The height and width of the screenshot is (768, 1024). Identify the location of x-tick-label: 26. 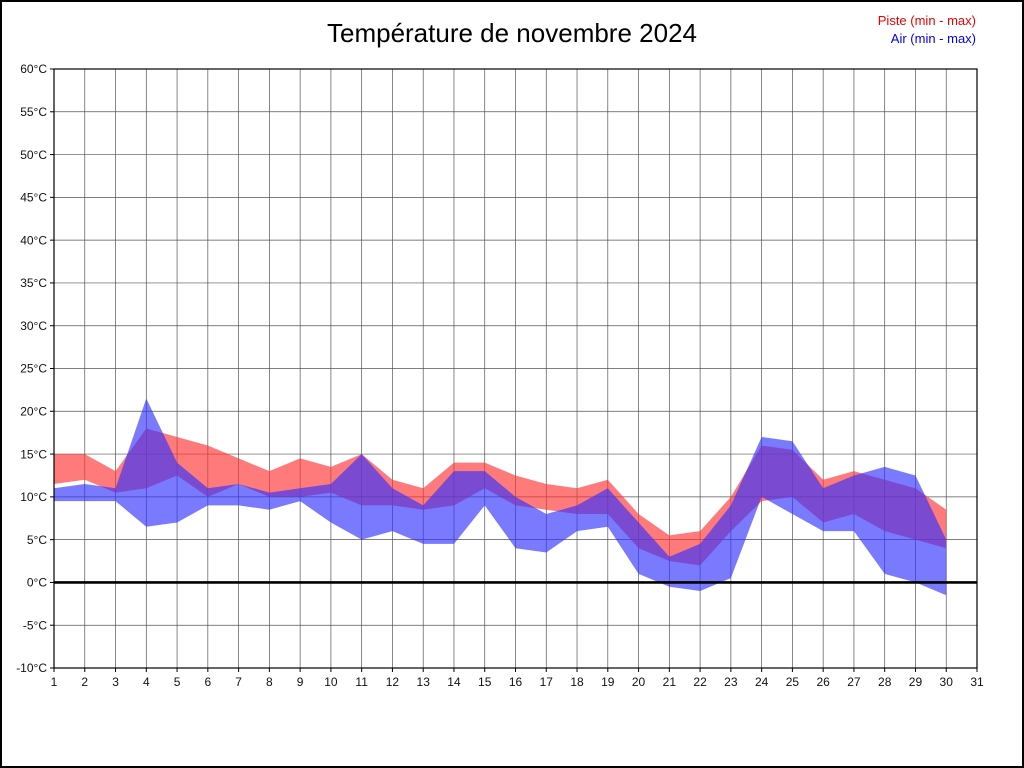
(823, 682).